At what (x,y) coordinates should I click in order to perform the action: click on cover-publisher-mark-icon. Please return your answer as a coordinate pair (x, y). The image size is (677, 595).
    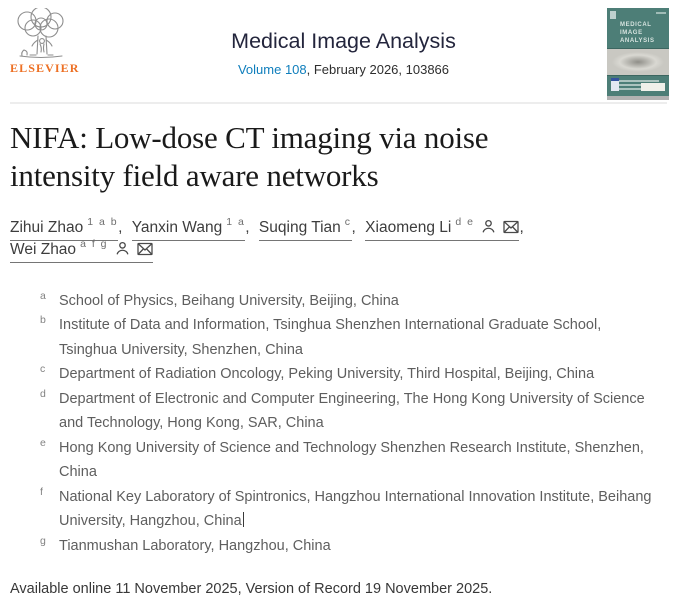
    Looking at the image, I should click on (613, 15).